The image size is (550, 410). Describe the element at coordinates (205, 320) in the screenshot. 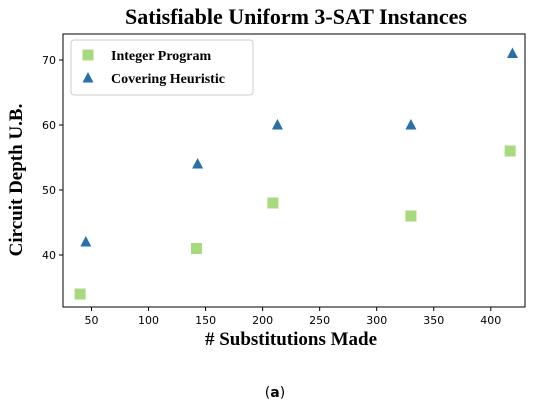

I see `x-tick-label: 150` at that location.